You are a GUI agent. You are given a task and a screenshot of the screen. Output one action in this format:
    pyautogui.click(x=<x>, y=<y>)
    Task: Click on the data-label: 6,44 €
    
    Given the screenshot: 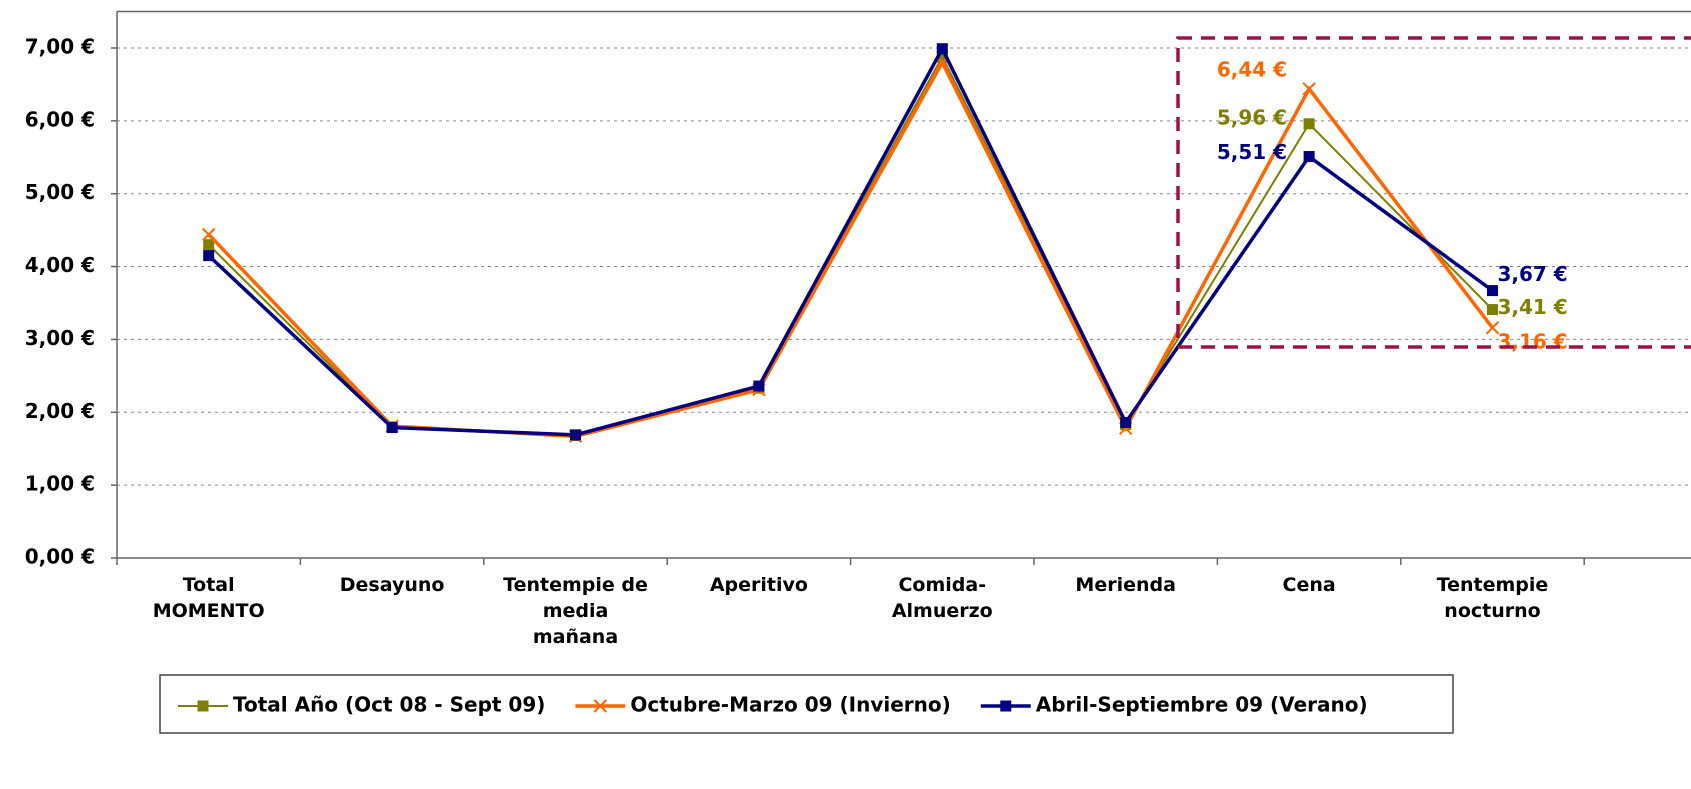 What is the action you would take?
    pyautogui.click(x=1252, y=69)
    